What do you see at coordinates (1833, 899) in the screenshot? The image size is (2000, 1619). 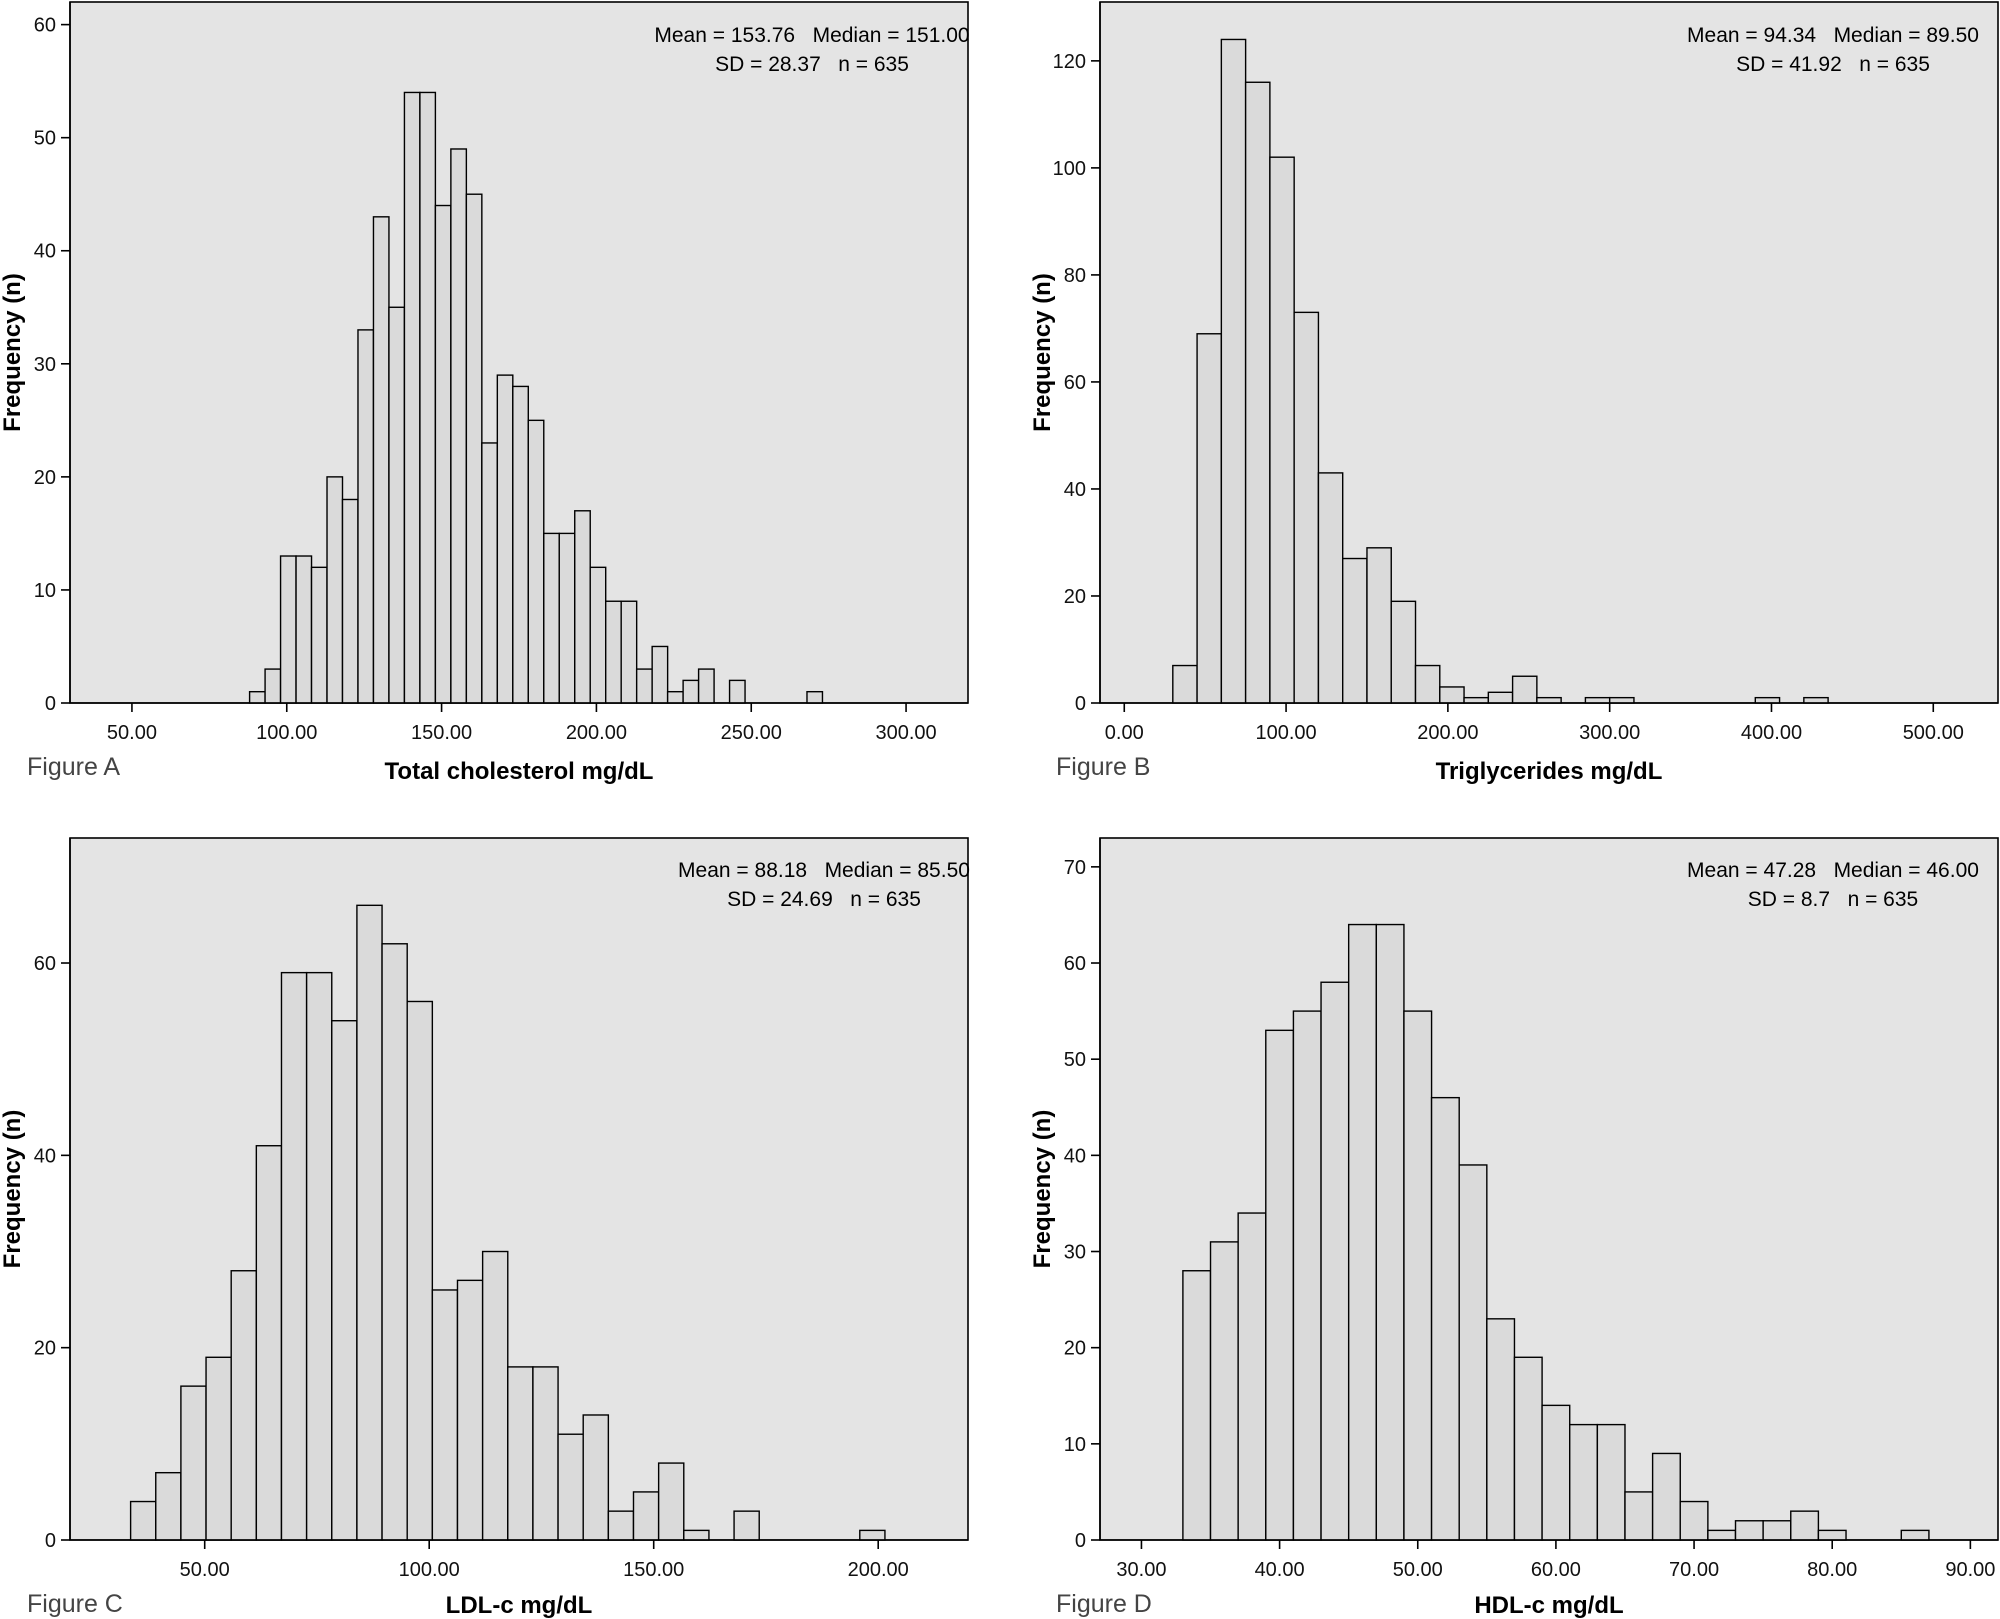 I see `stats-line-2: SD = 8.7 n = 635` at bounding box center [1833, 899].